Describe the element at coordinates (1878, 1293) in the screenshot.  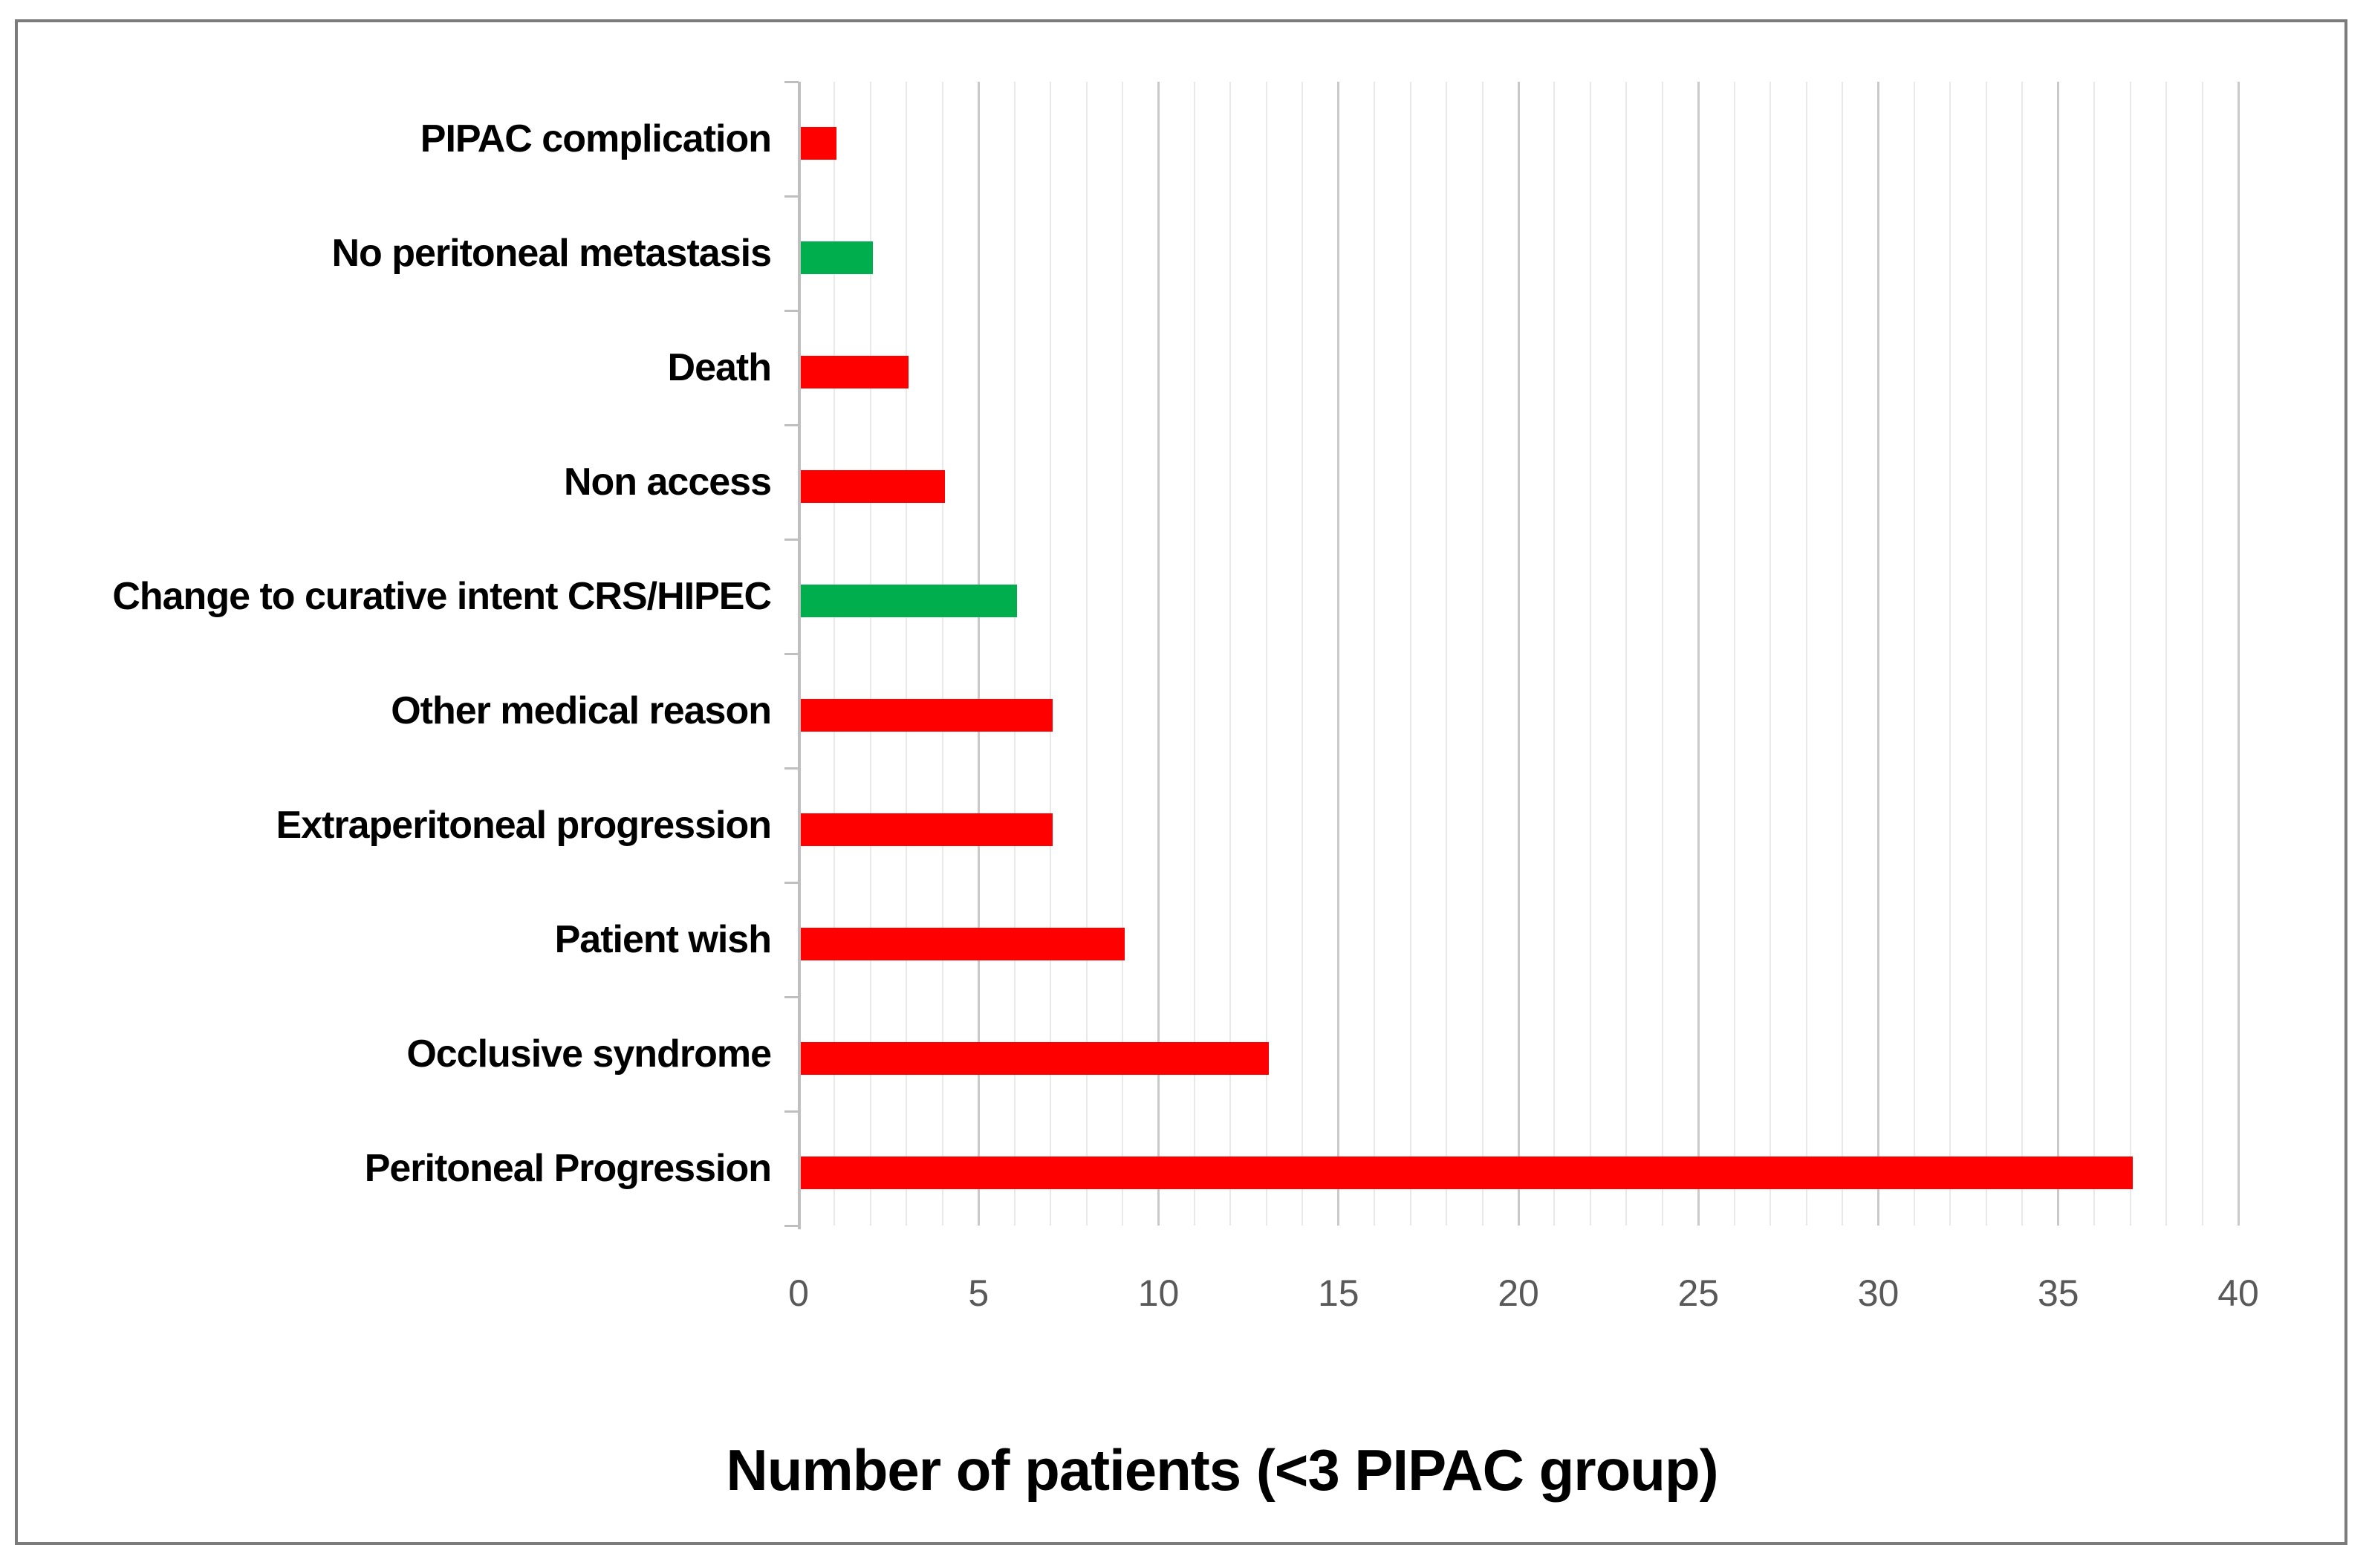
I see `x-axis-tick-label: 30` at that location.